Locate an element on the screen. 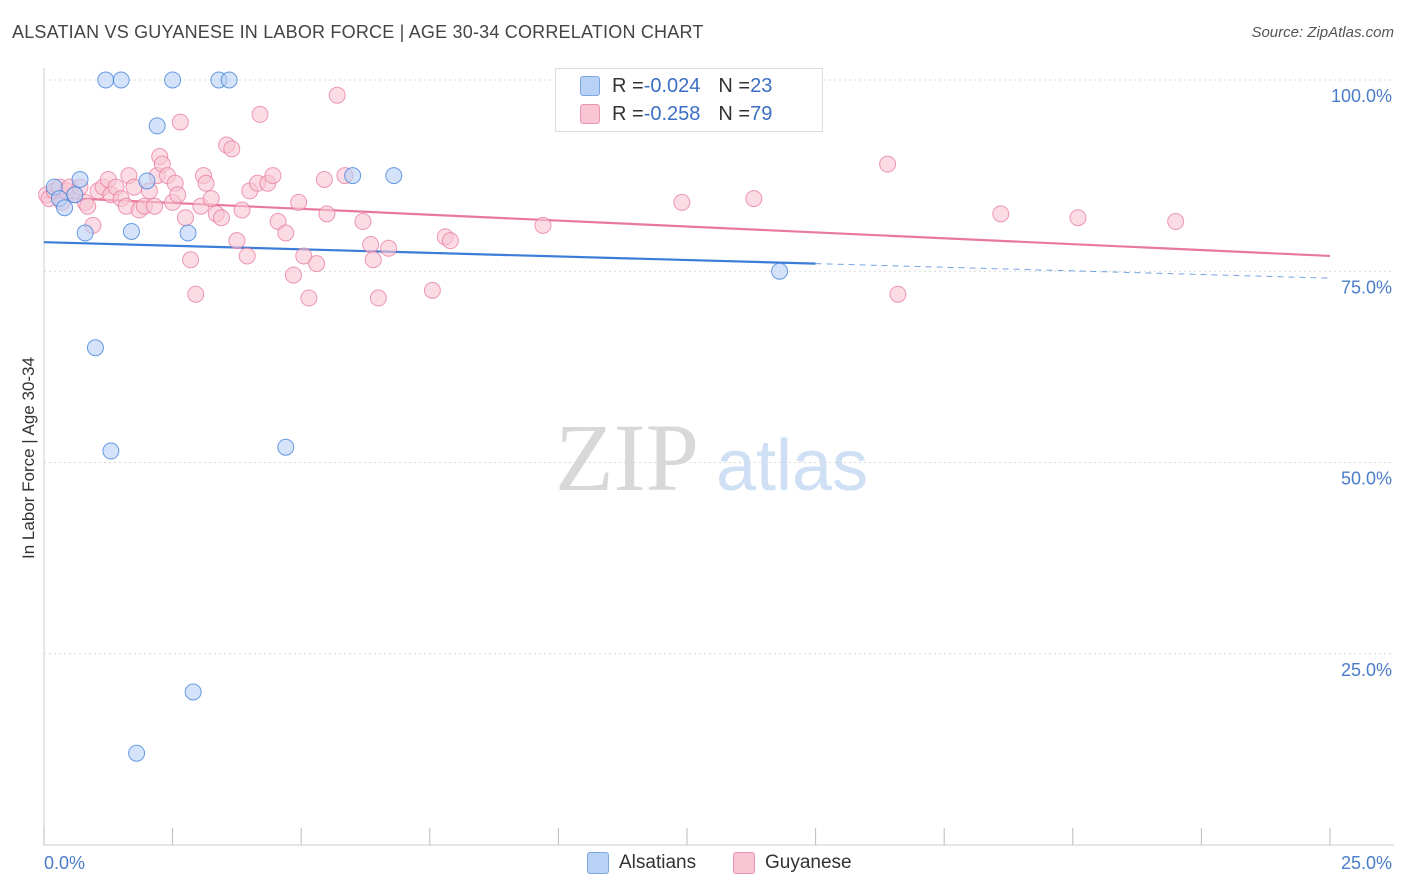 The width and height of the screenshot is (1406, 892). legend-r-value: -0.024 is located at coordinates (672, 85).